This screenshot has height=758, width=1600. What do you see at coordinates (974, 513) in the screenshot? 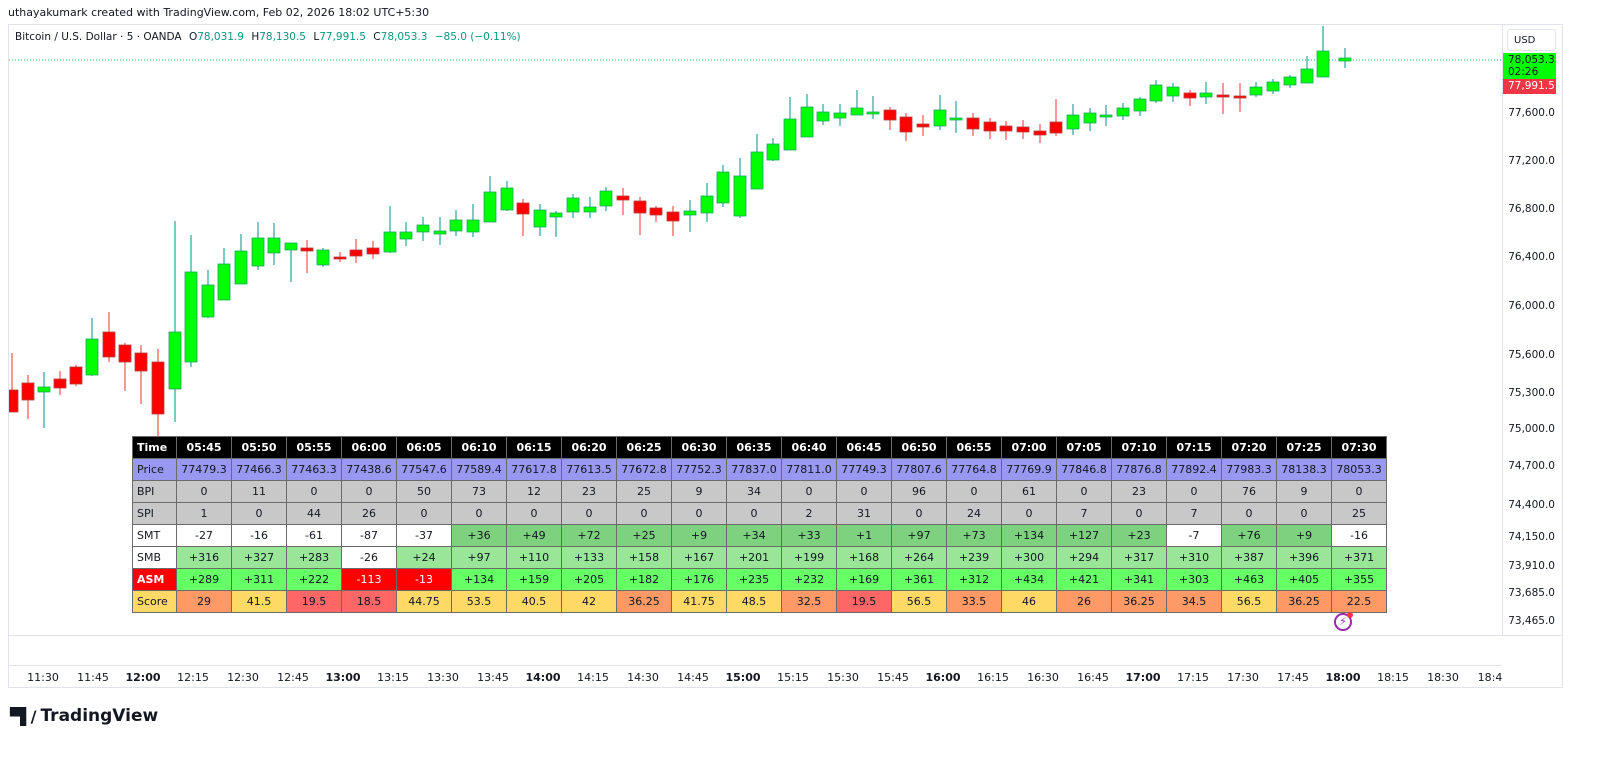
I see `cell-spi: 24` at bounding box center [974, 513].